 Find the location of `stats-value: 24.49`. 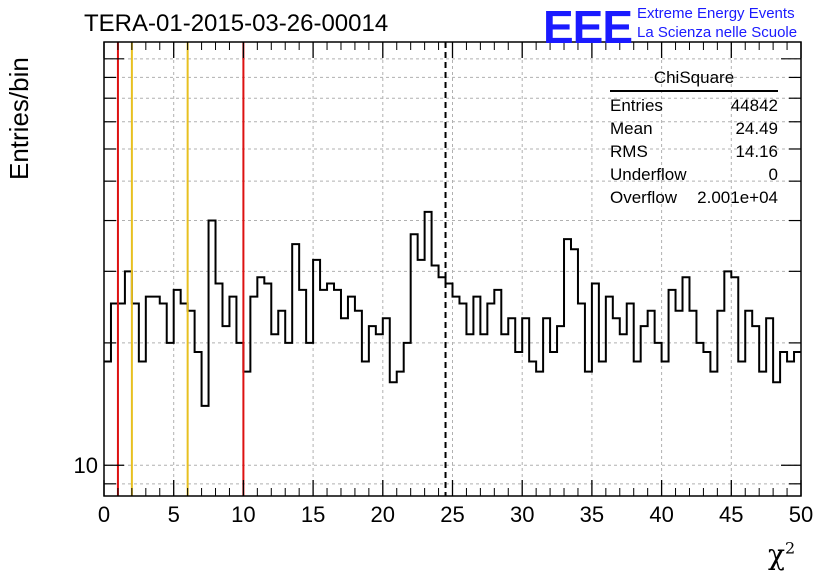

stats-value: 24.49 is located at coordinates (756, 128).